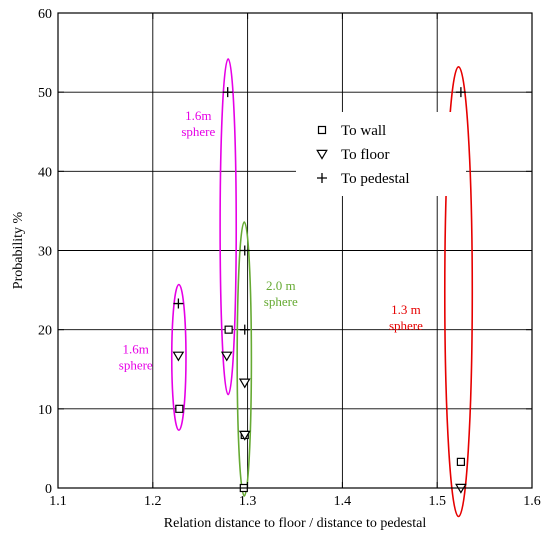  What do you see at coordinates (153, 501) in the screenshot?
I see `x-tick-label: 1.2` at bounding box center [153, 501].